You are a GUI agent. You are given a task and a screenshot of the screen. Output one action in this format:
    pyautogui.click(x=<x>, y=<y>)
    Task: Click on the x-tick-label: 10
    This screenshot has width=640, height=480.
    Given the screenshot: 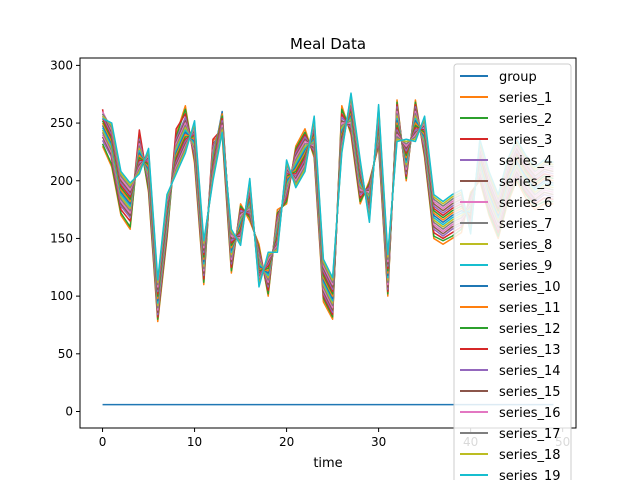 What is the action you would take?
    pyautogui.click(x=194, y=442)
    